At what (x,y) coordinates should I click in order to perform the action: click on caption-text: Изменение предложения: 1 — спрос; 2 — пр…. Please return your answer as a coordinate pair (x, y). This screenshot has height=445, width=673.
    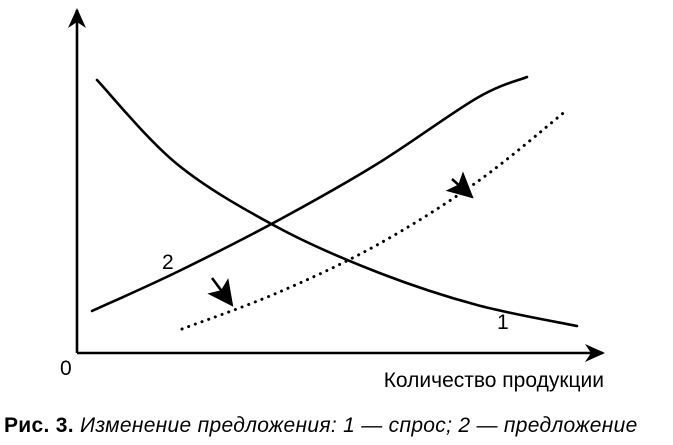
    Looking at the image, I should click on (355, 425).